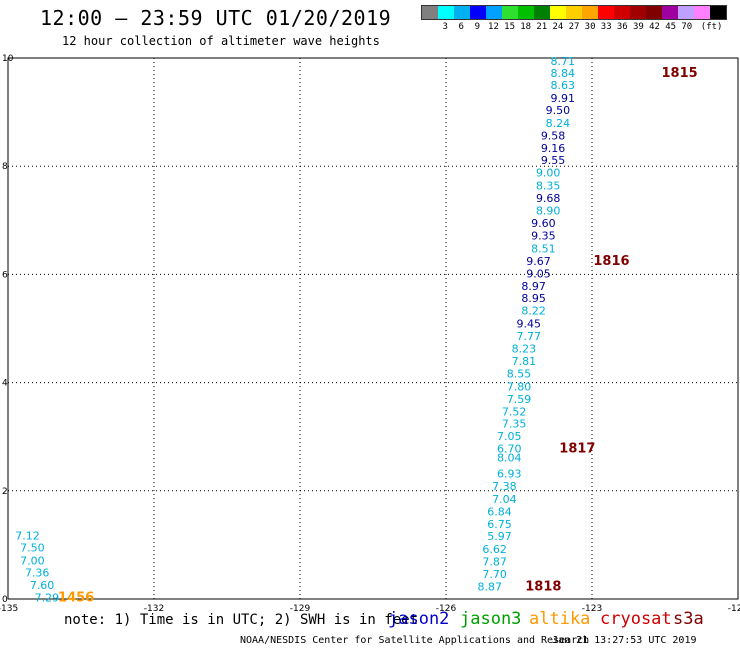 The image size is (740, 650). Describe the element at coordinates (514, 411) in the screenshot. I see `swh-data-label: 7.52` at that location.